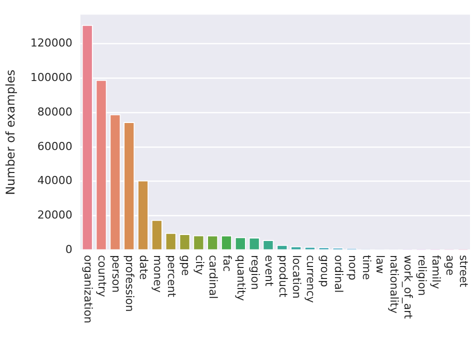 This screenshot has height=348, width=474. What do you see at coordinates (143, 267) in the screenshot?
I see `x-tick-label: date` at bounding box center [143, 267].